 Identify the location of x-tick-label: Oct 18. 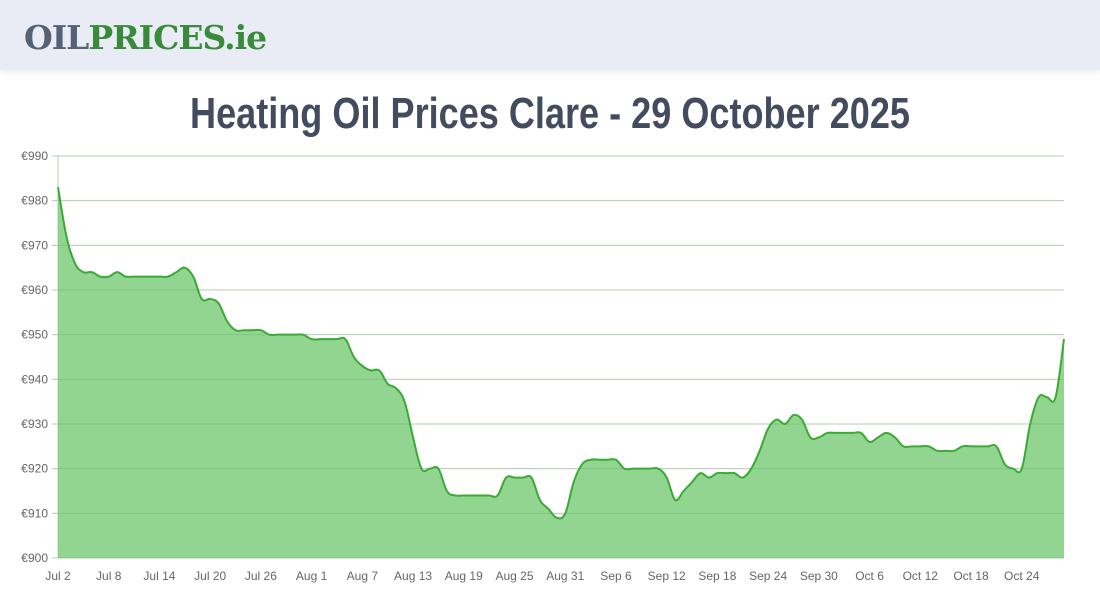
(971, 576).